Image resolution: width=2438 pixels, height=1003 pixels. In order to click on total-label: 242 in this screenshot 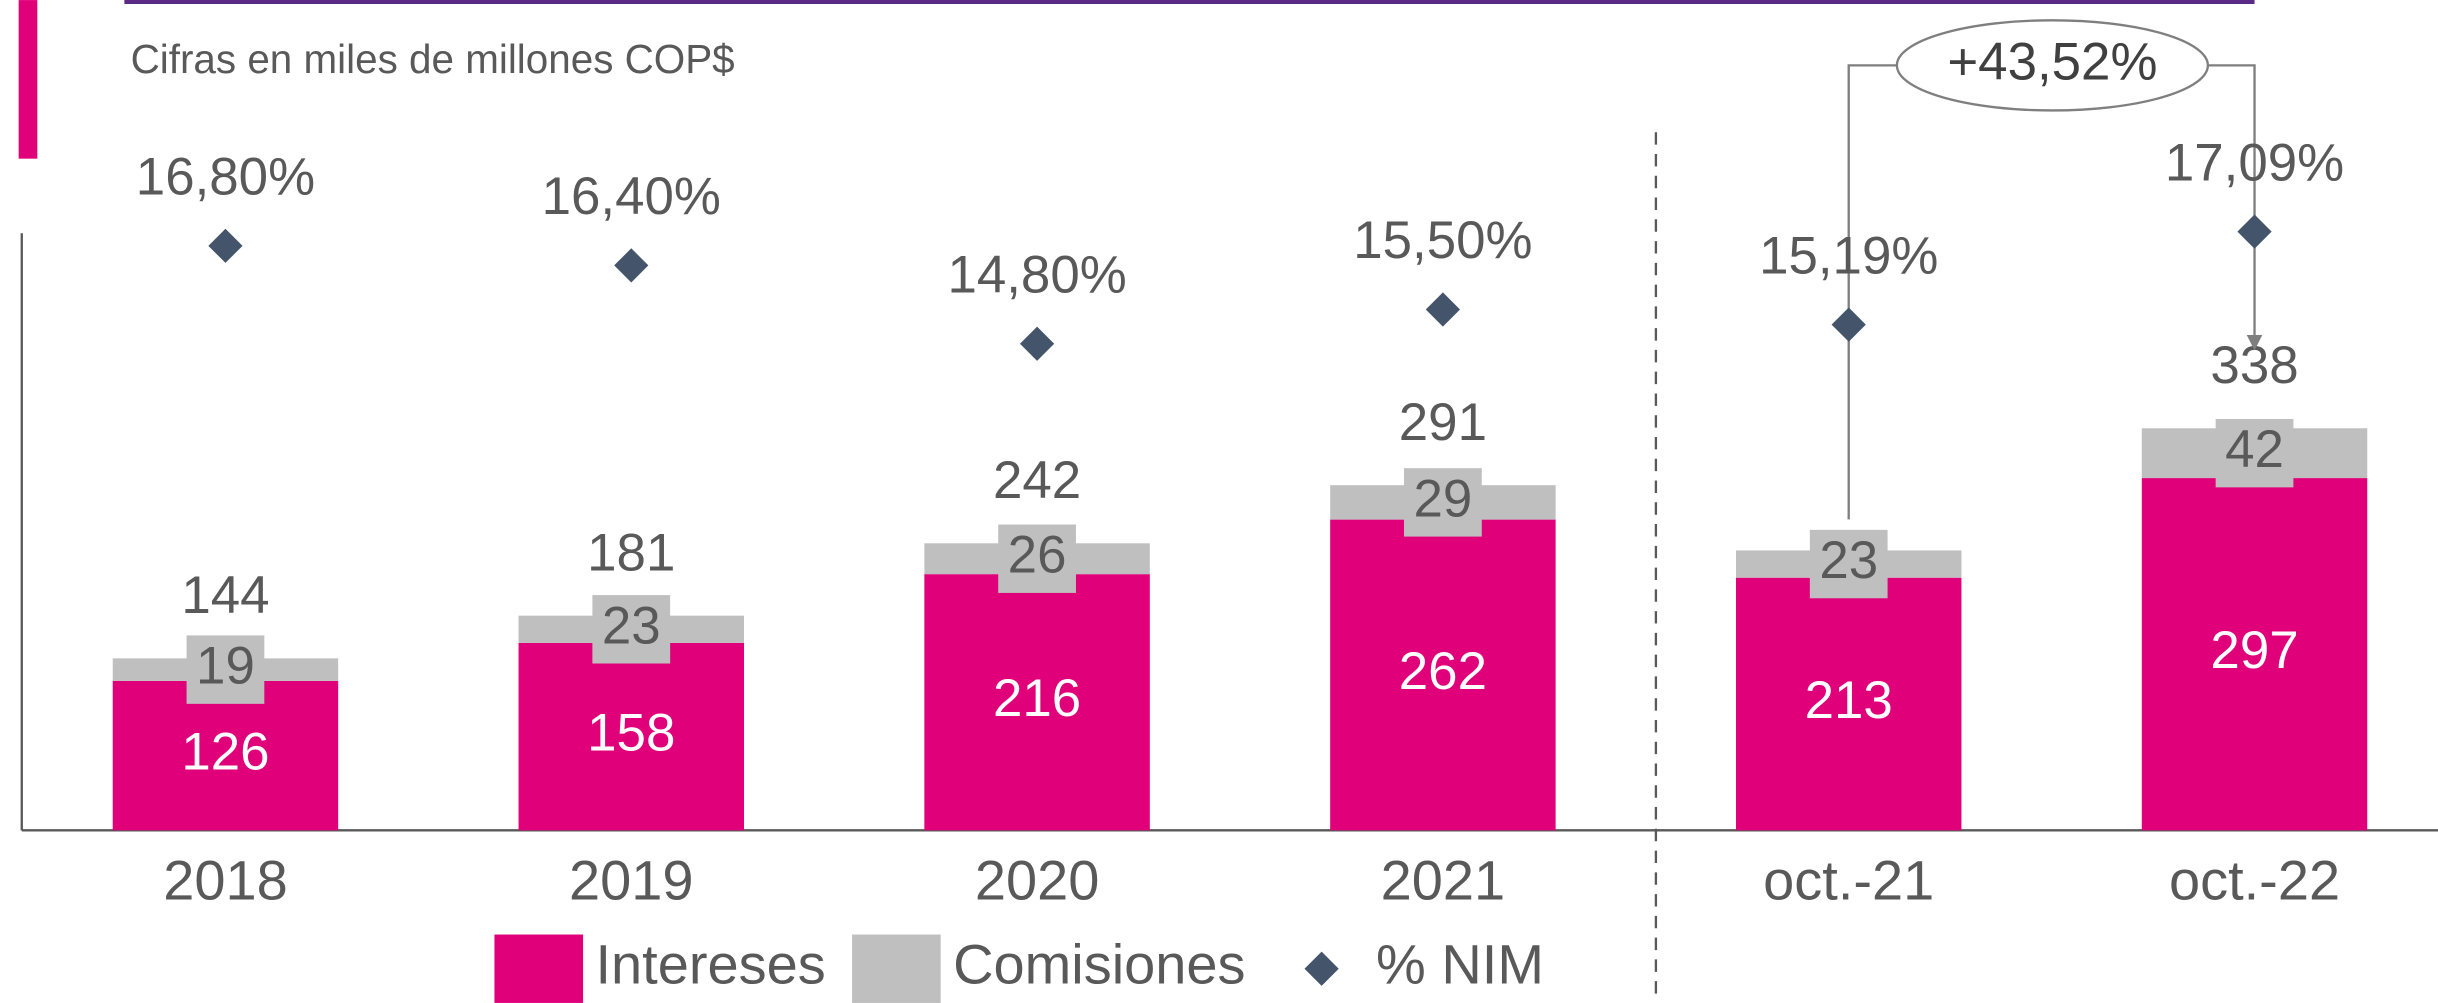, I will do `click(1037, 480)`.